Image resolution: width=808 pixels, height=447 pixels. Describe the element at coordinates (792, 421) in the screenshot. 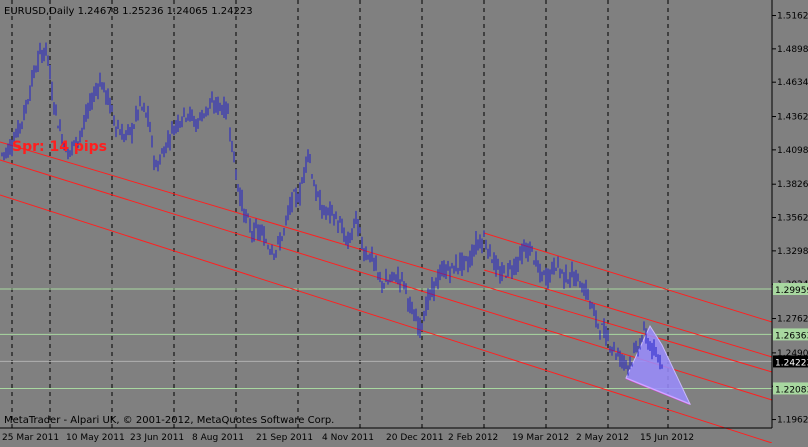

I see `price-tick-label: 1.19620` at that location.